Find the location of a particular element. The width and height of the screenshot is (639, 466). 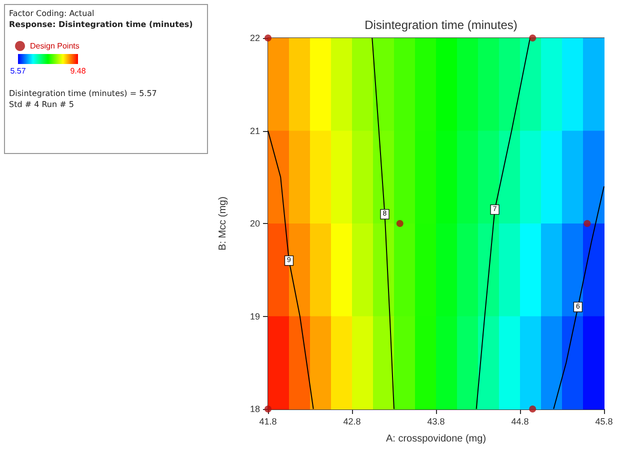

legend-label: Design Points is located at coordinates (55, 46).